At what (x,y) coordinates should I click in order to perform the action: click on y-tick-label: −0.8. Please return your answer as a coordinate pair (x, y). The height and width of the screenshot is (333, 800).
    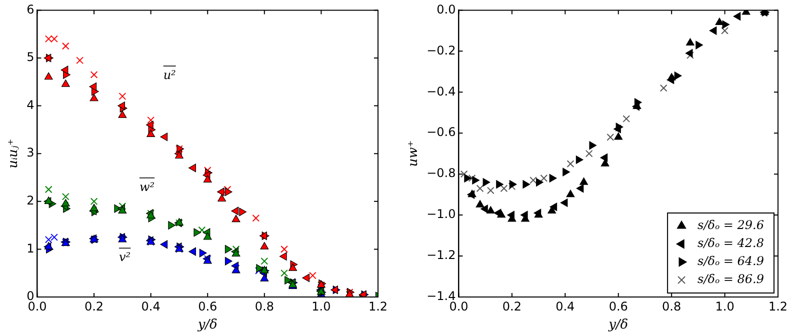
    Looking at the image, I should click on (441, 173).